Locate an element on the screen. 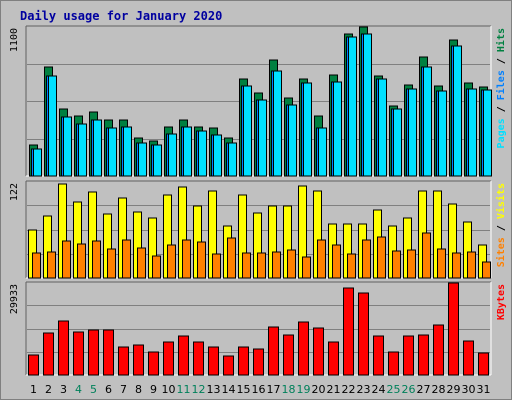 Image resolution: width=512 pixels, height=401 pixels. x-tick-label: 1 is located at coordinates (33, 389).